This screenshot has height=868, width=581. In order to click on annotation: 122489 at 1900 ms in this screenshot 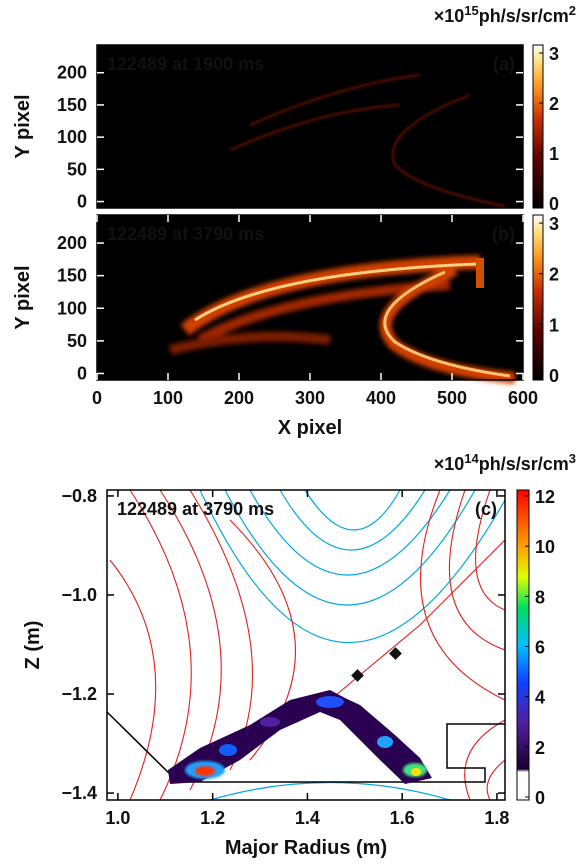, I will do `click(185, 64)`.